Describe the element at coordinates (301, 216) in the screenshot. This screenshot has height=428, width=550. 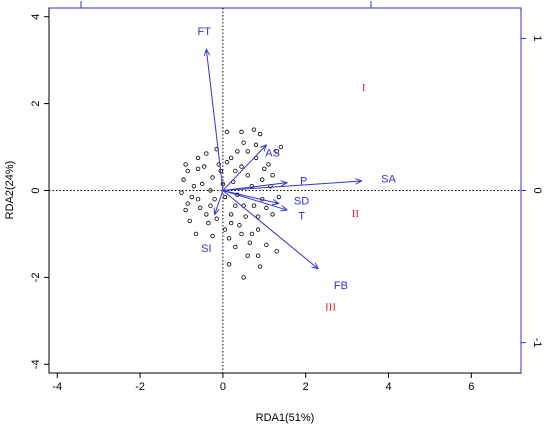
I see `vector-label-t: T` at that location.